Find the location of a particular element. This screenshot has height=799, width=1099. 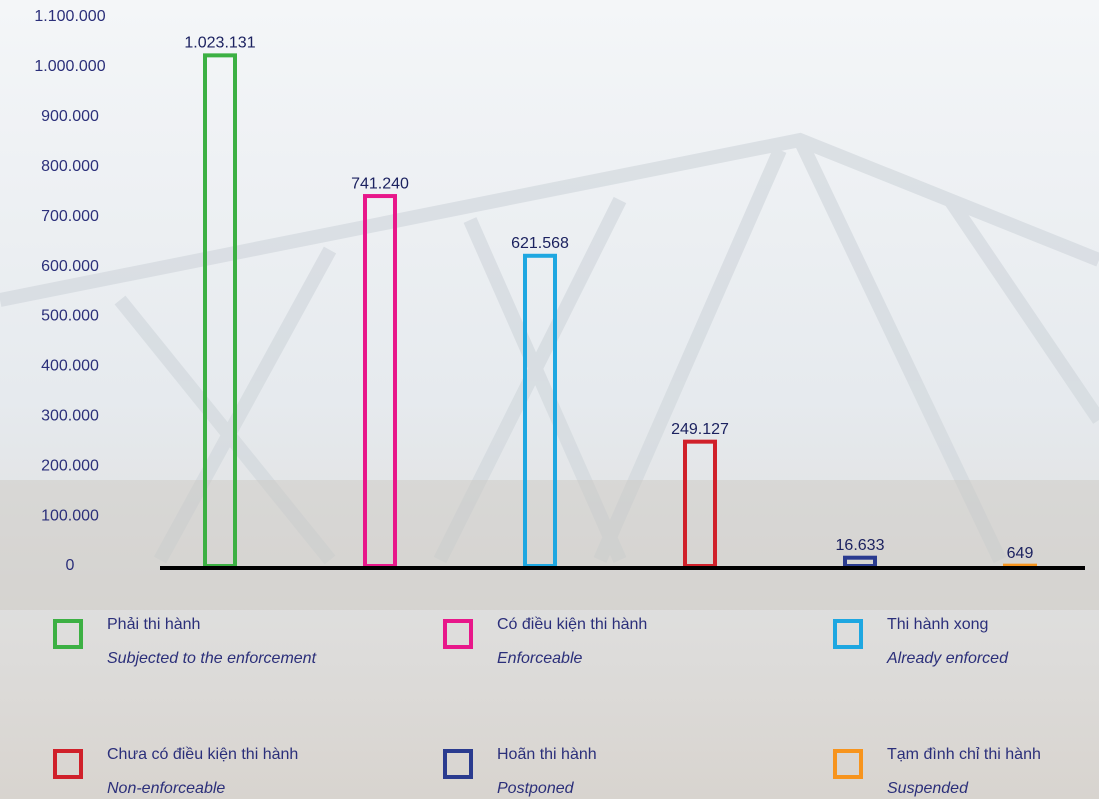

legend-label: Thi hành xong is located at coordinates (937, 624).